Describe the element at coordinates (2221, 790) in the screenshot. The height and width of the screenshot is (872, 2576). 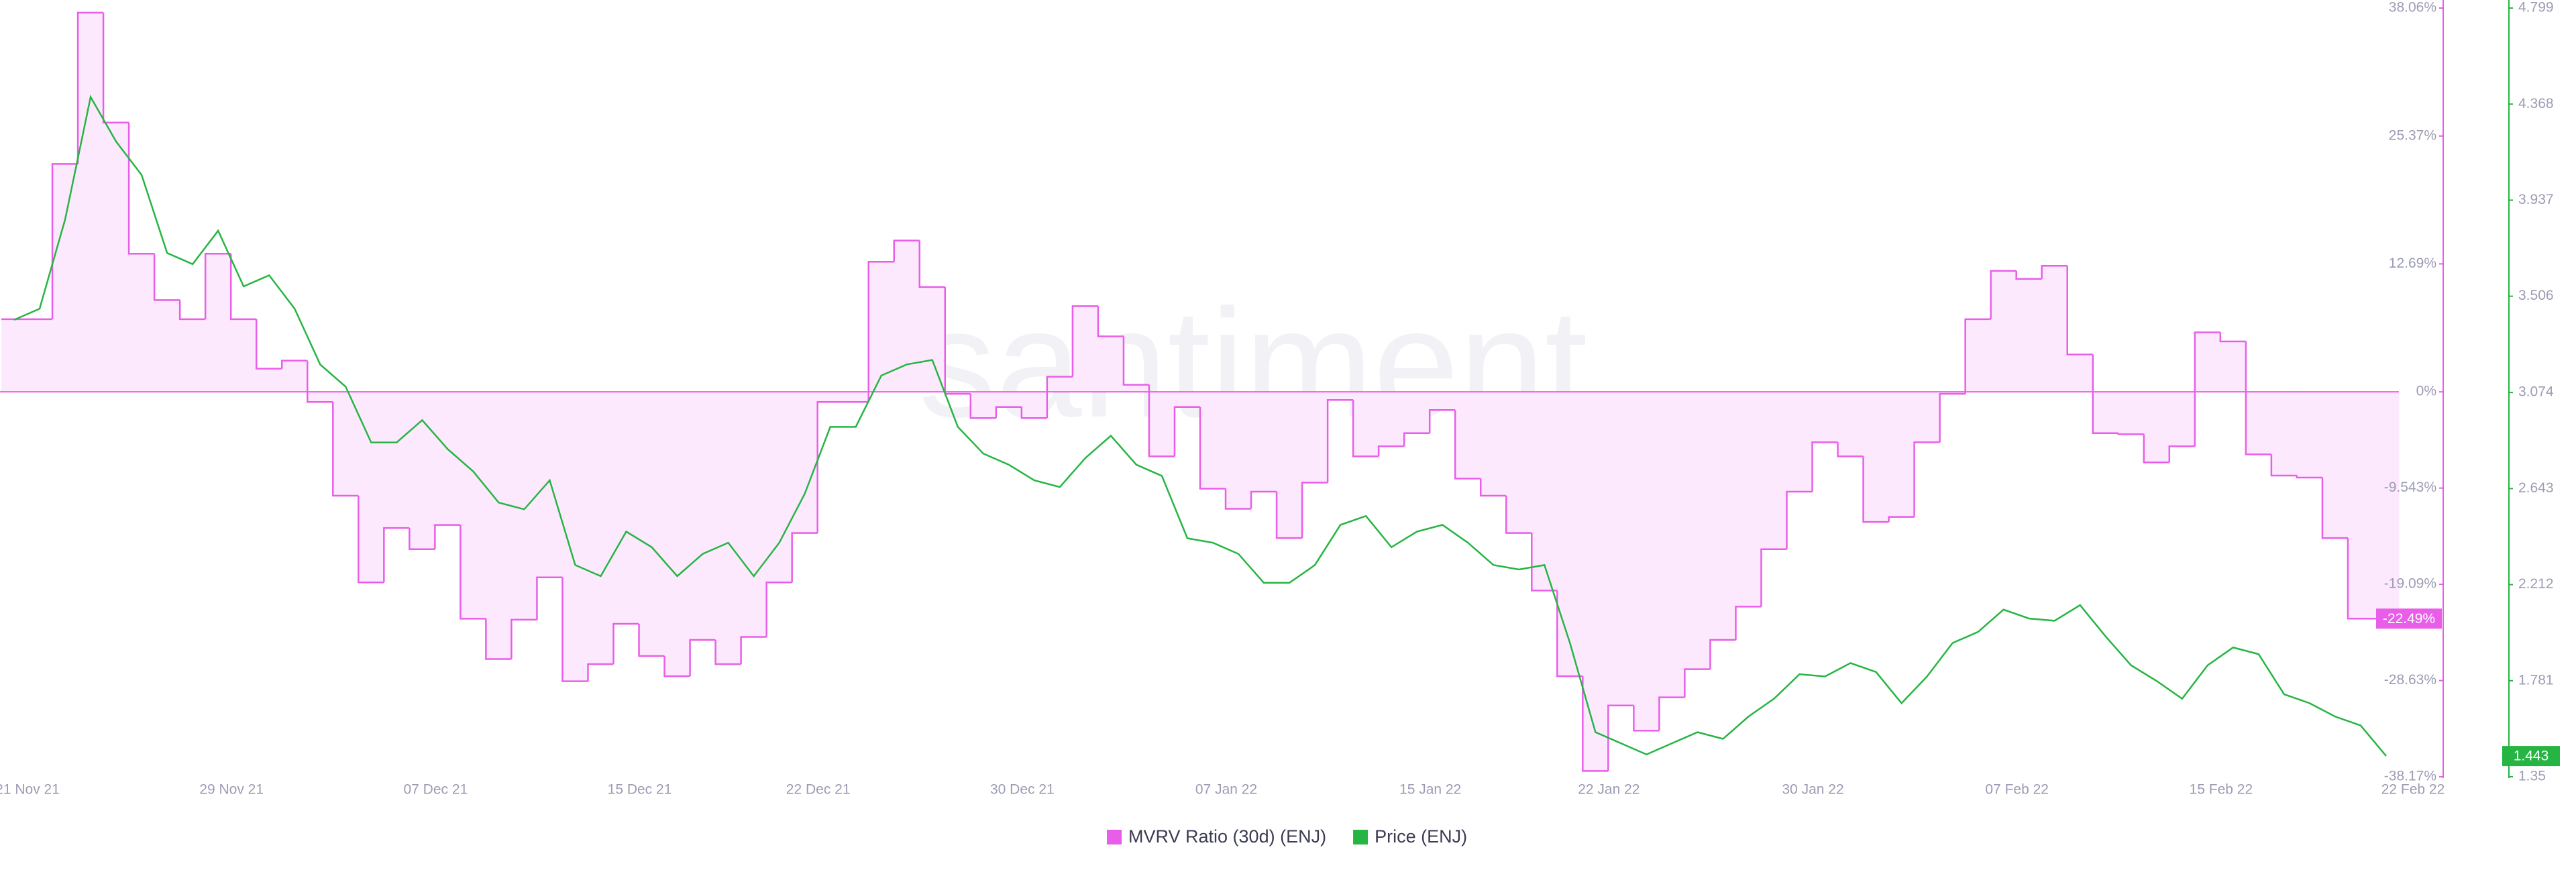
I see `x-tick-label: 15 Feb 22` at that location.